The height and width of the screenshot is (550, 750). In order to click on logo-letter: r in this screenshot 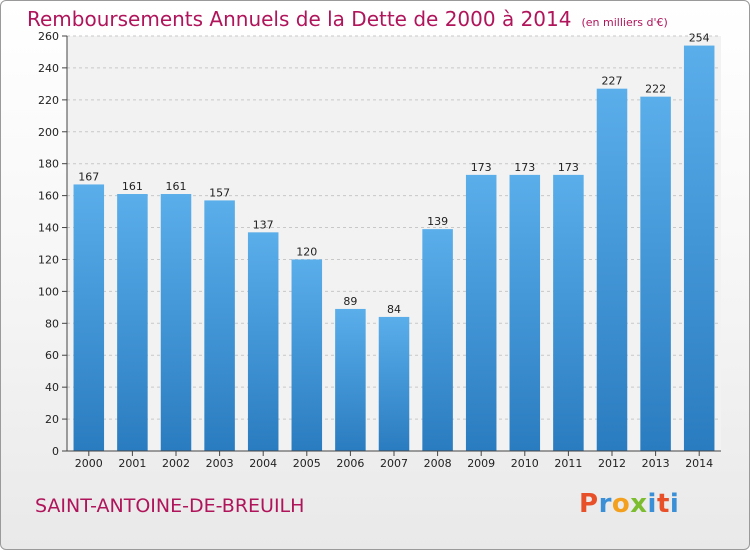, I will do `click(605, 504)`.